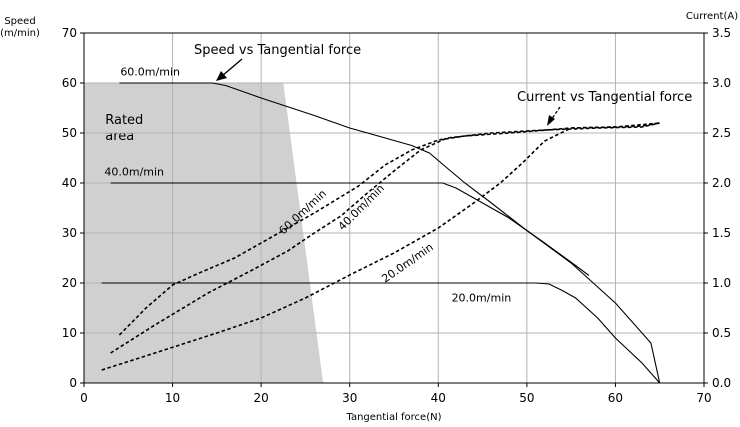 The width and height of the screenshot is (740, 427). I want to click on x-tick-label: 30, so click(349, 398).